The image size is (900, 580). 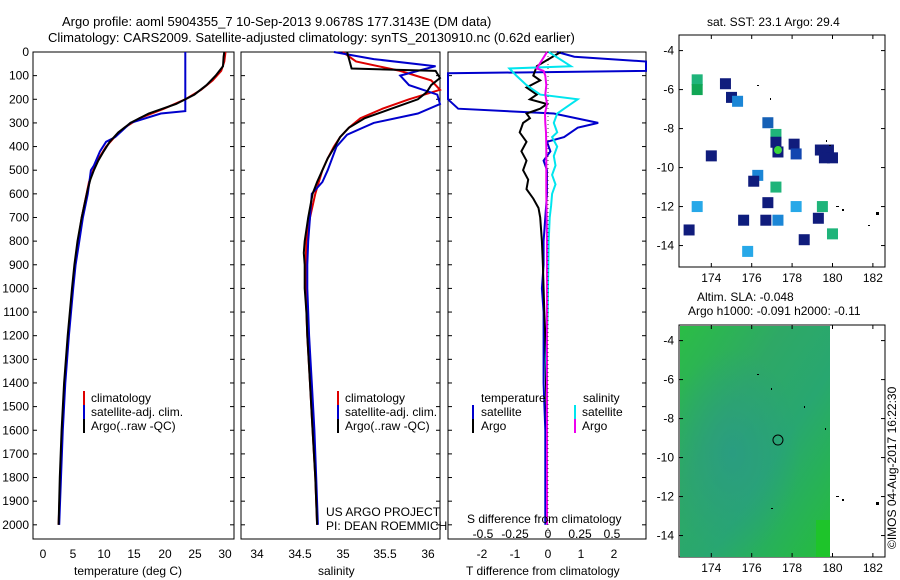 I want to click on map-x-tick-label: 178, so click(x=792, y=278).